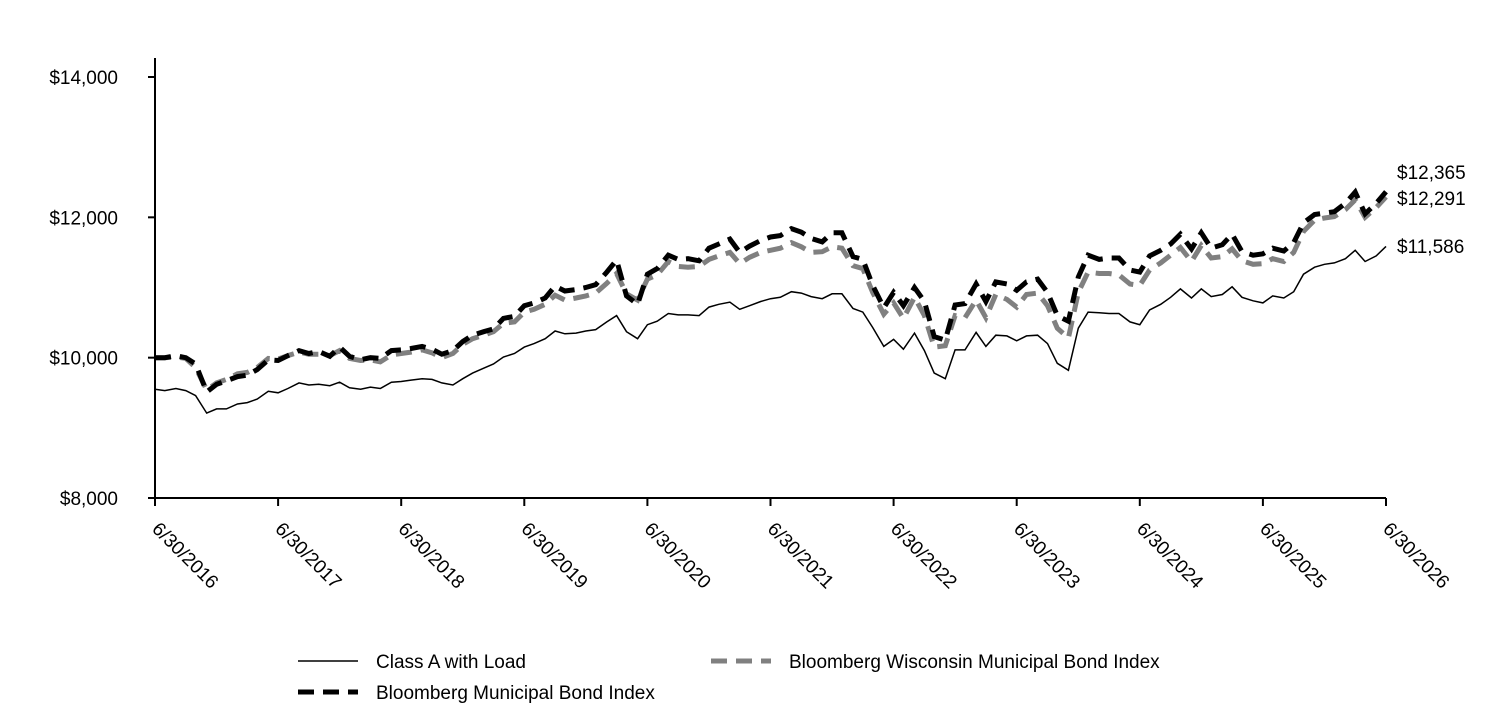 This screenshot has height=708, width=1512. What do you see at coordinates (89, 499) in the screenshot?
I see `y-tick-label: $8,000` at bounding box center [89, 499].